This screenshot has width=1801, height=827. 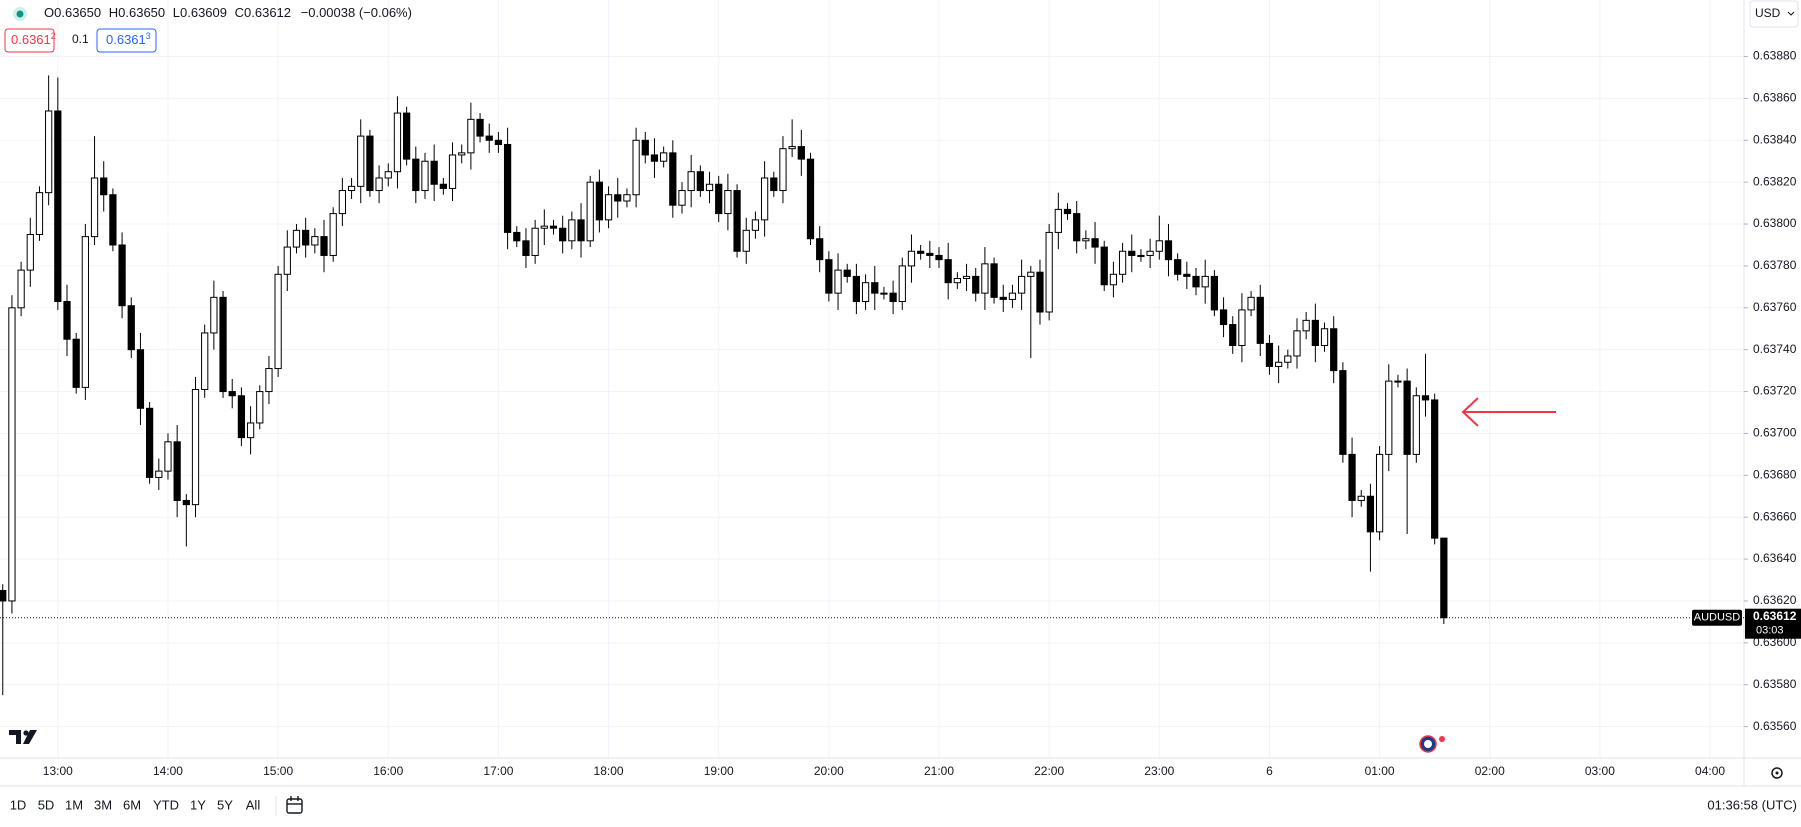 I want to click on symbol-label: AUDUSD, so click(x=1717, y=618).